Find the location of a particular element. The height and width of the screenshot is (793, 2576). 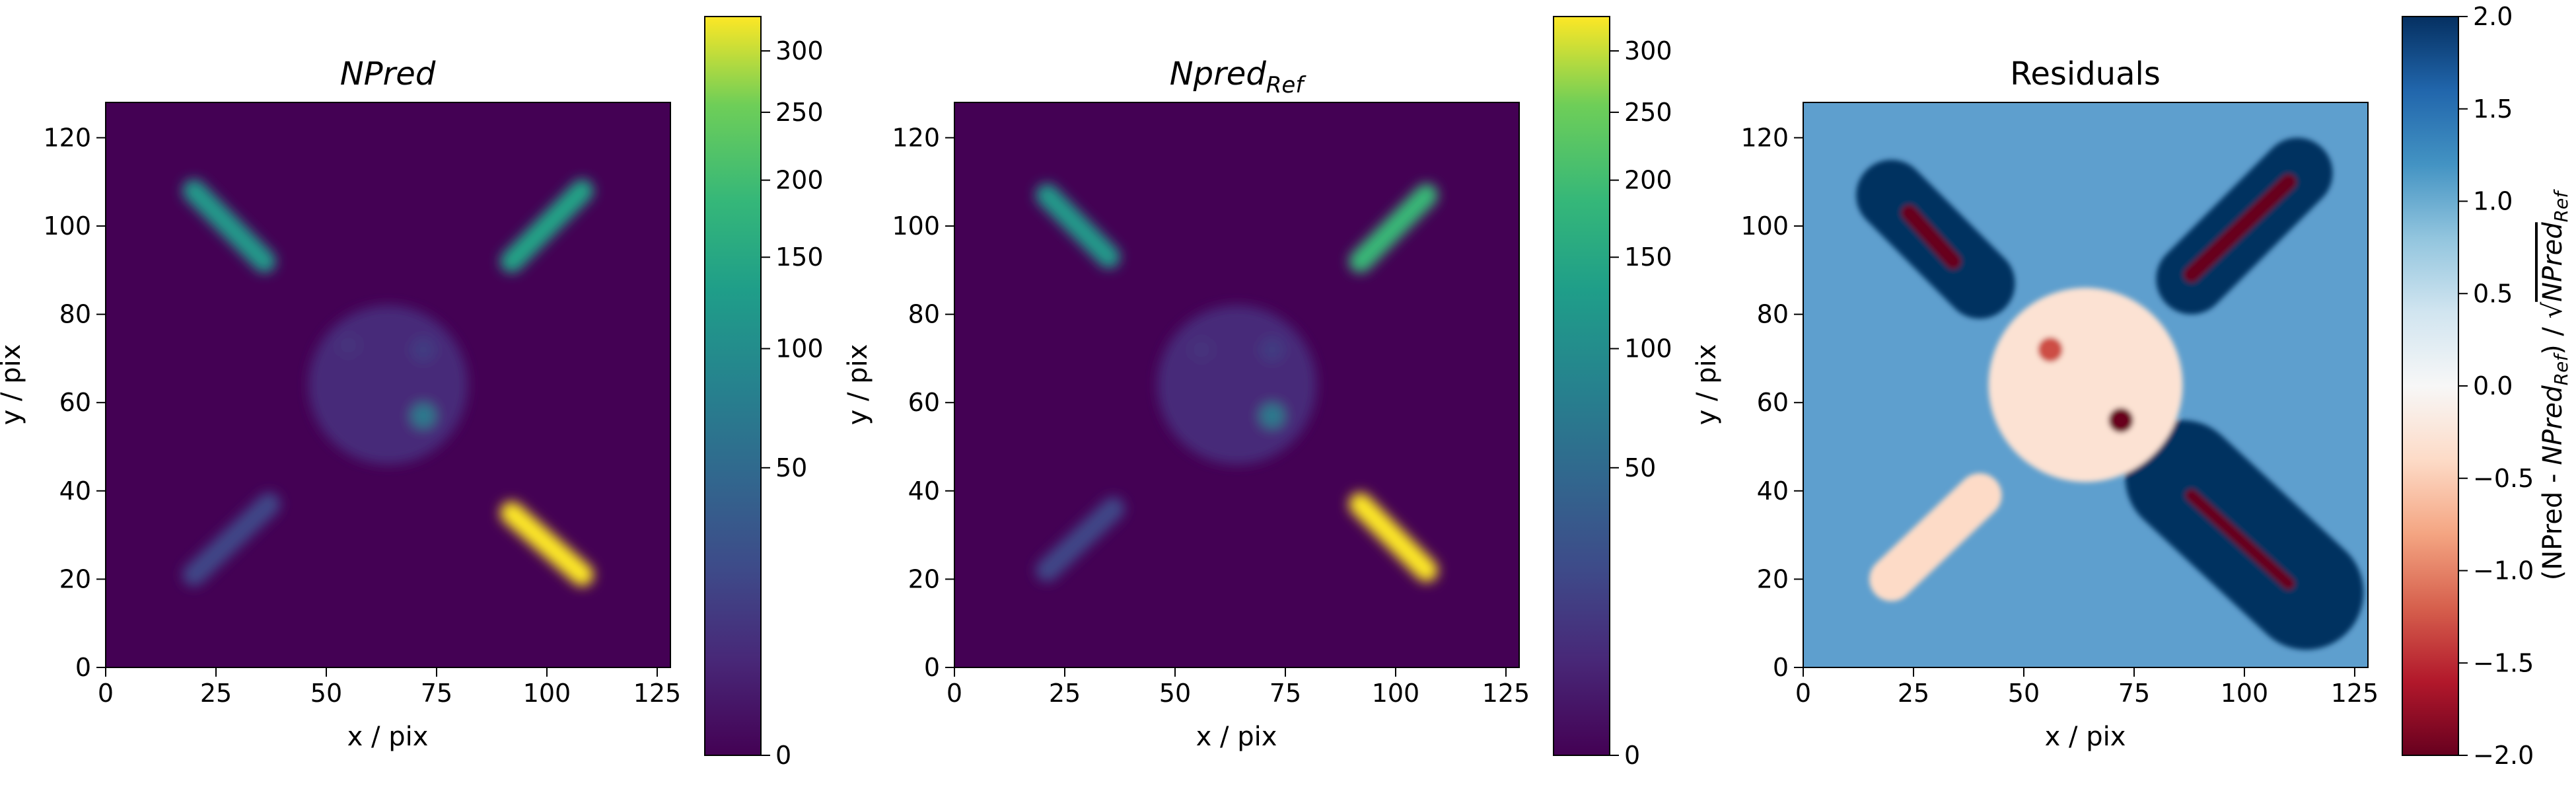

colorbar-tick-label: 1.5 is located at coordinates (2493, 109).